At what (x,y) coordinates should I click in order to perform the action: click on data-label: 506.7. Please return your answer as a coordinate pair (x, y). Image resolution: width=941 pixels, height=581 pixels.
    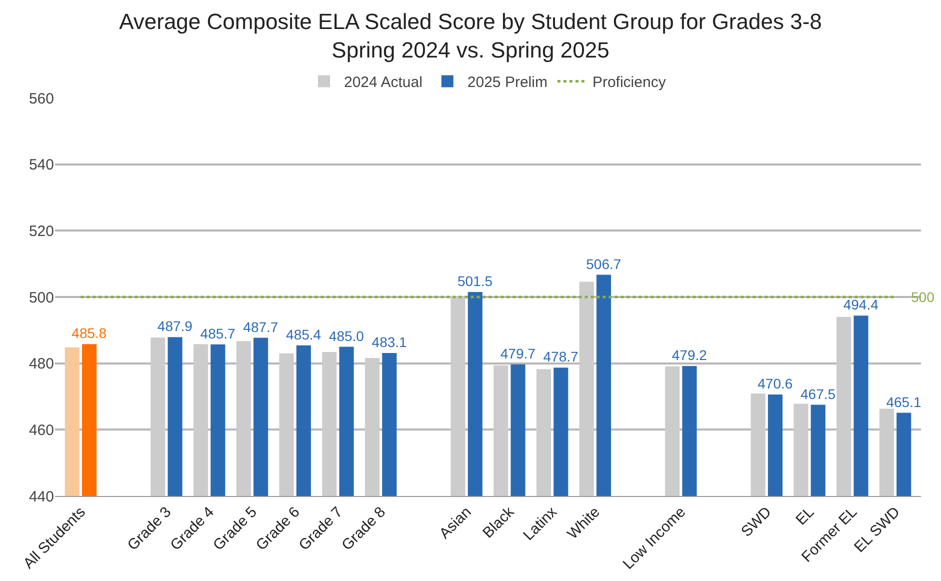
    Looking at the image, I should click on (604, 264).